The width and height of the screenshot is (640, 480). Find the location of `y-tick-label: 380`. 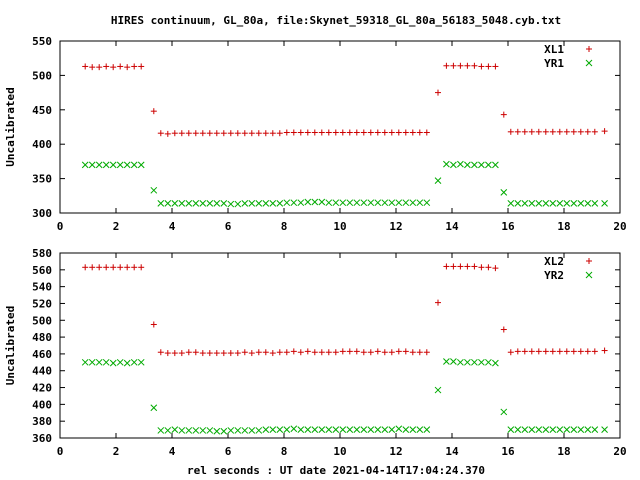

y-tick-label: 380 is located at coordinates (42, 421).